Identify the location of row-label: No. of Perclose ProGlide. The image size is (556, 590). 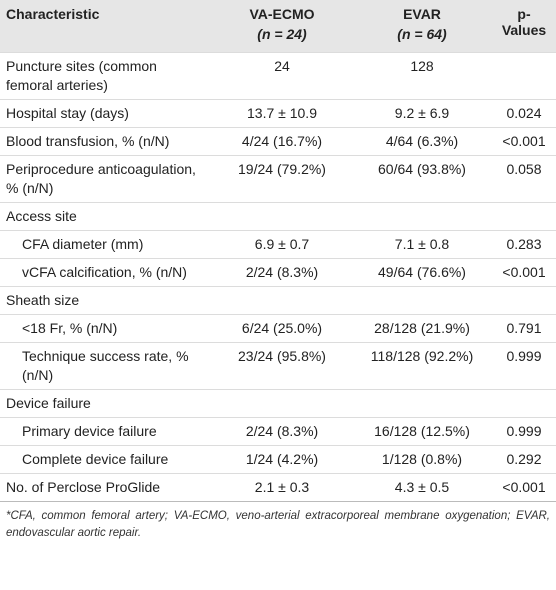
(106, 487).